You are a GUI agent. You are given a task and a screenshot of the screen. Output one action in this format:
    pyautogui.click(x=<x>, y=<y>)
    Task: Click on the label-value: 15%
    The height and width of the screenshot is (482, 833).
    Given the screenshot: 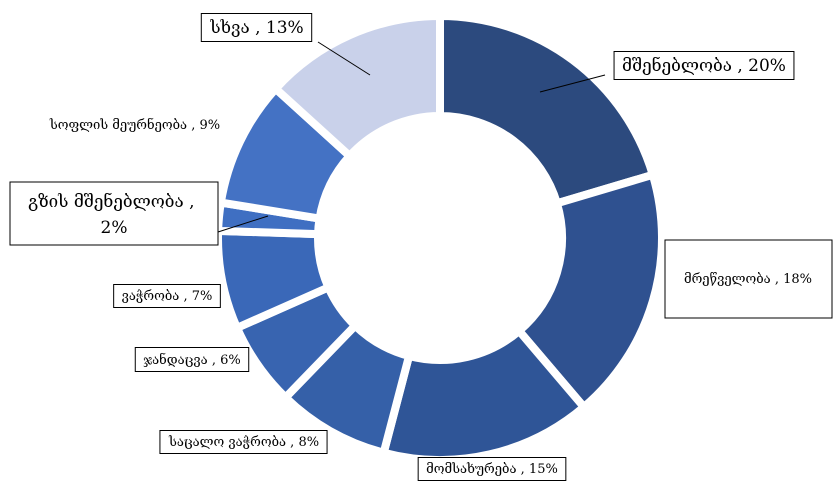 What is the action you would take?
    pyautogui.click(x=543, y=469)
    